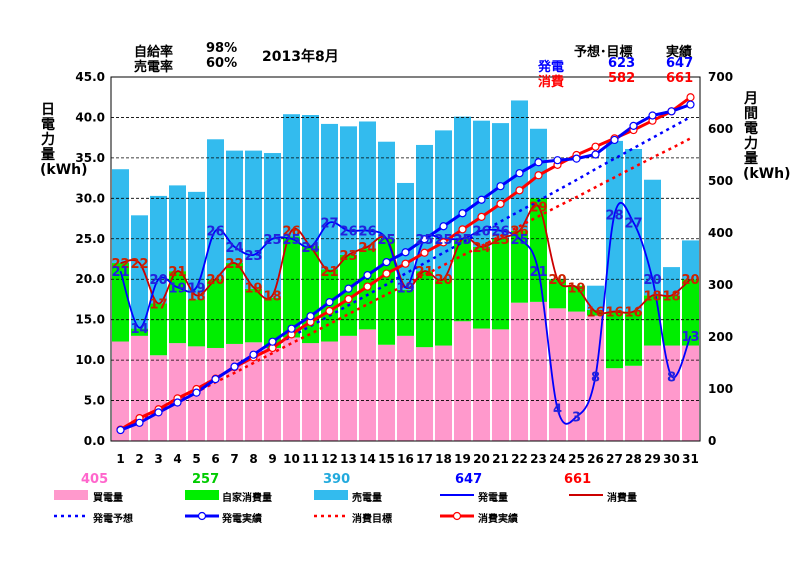 The height and width of the screenshot is (565, 800). Describe the element at coordinates (222, 63) in the screenshot. I see `sell-rate-value: 60%` at that location.